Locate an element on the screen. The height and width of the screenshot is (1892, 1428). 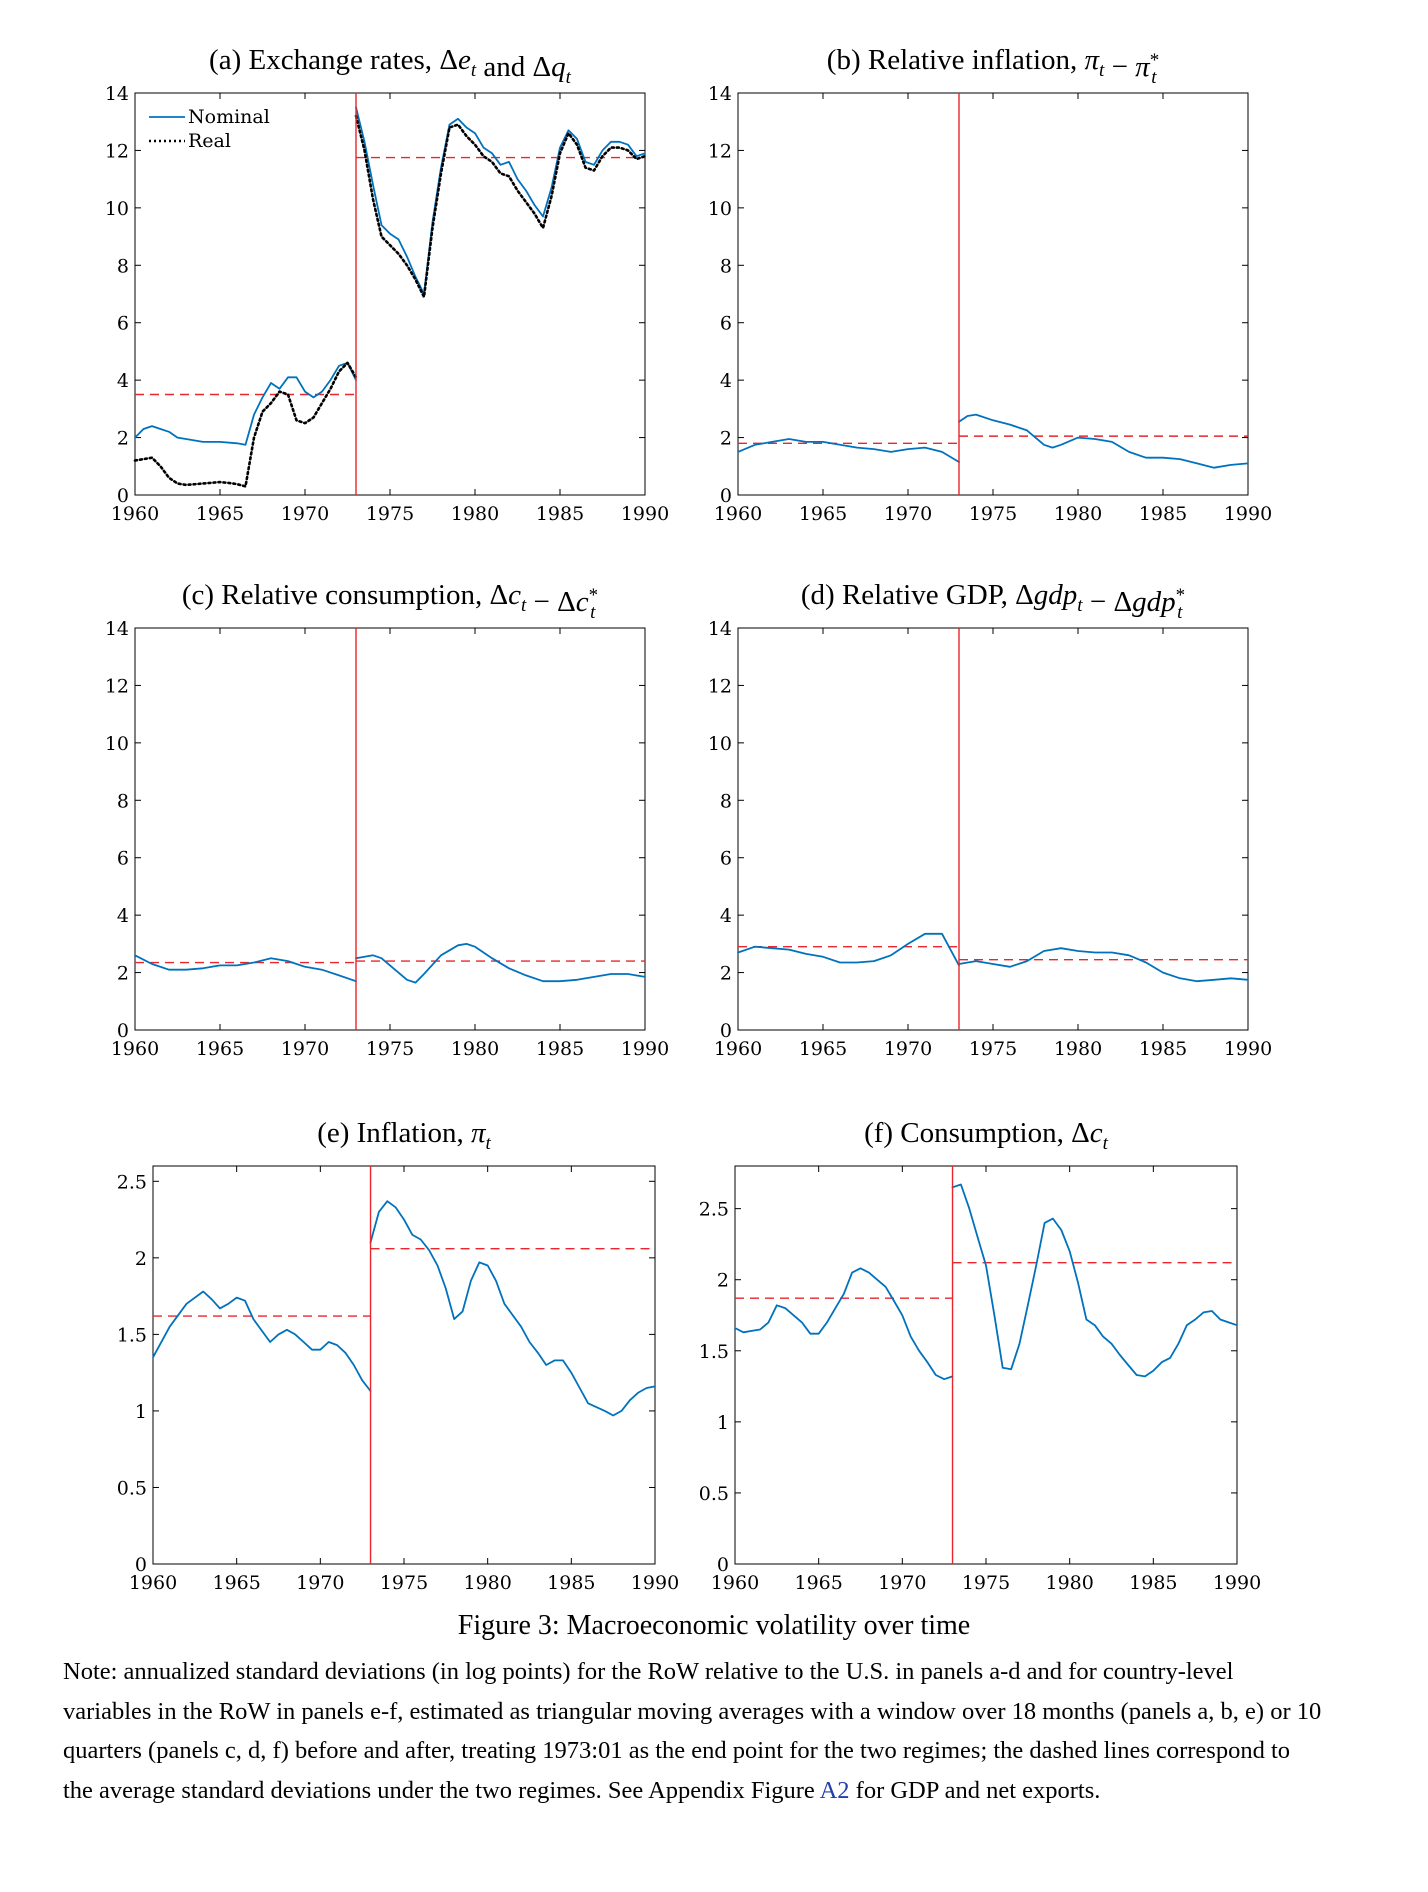
panel-title-b: (b) Relative inflation, πt − π* t is located at coordinates (993, 66).